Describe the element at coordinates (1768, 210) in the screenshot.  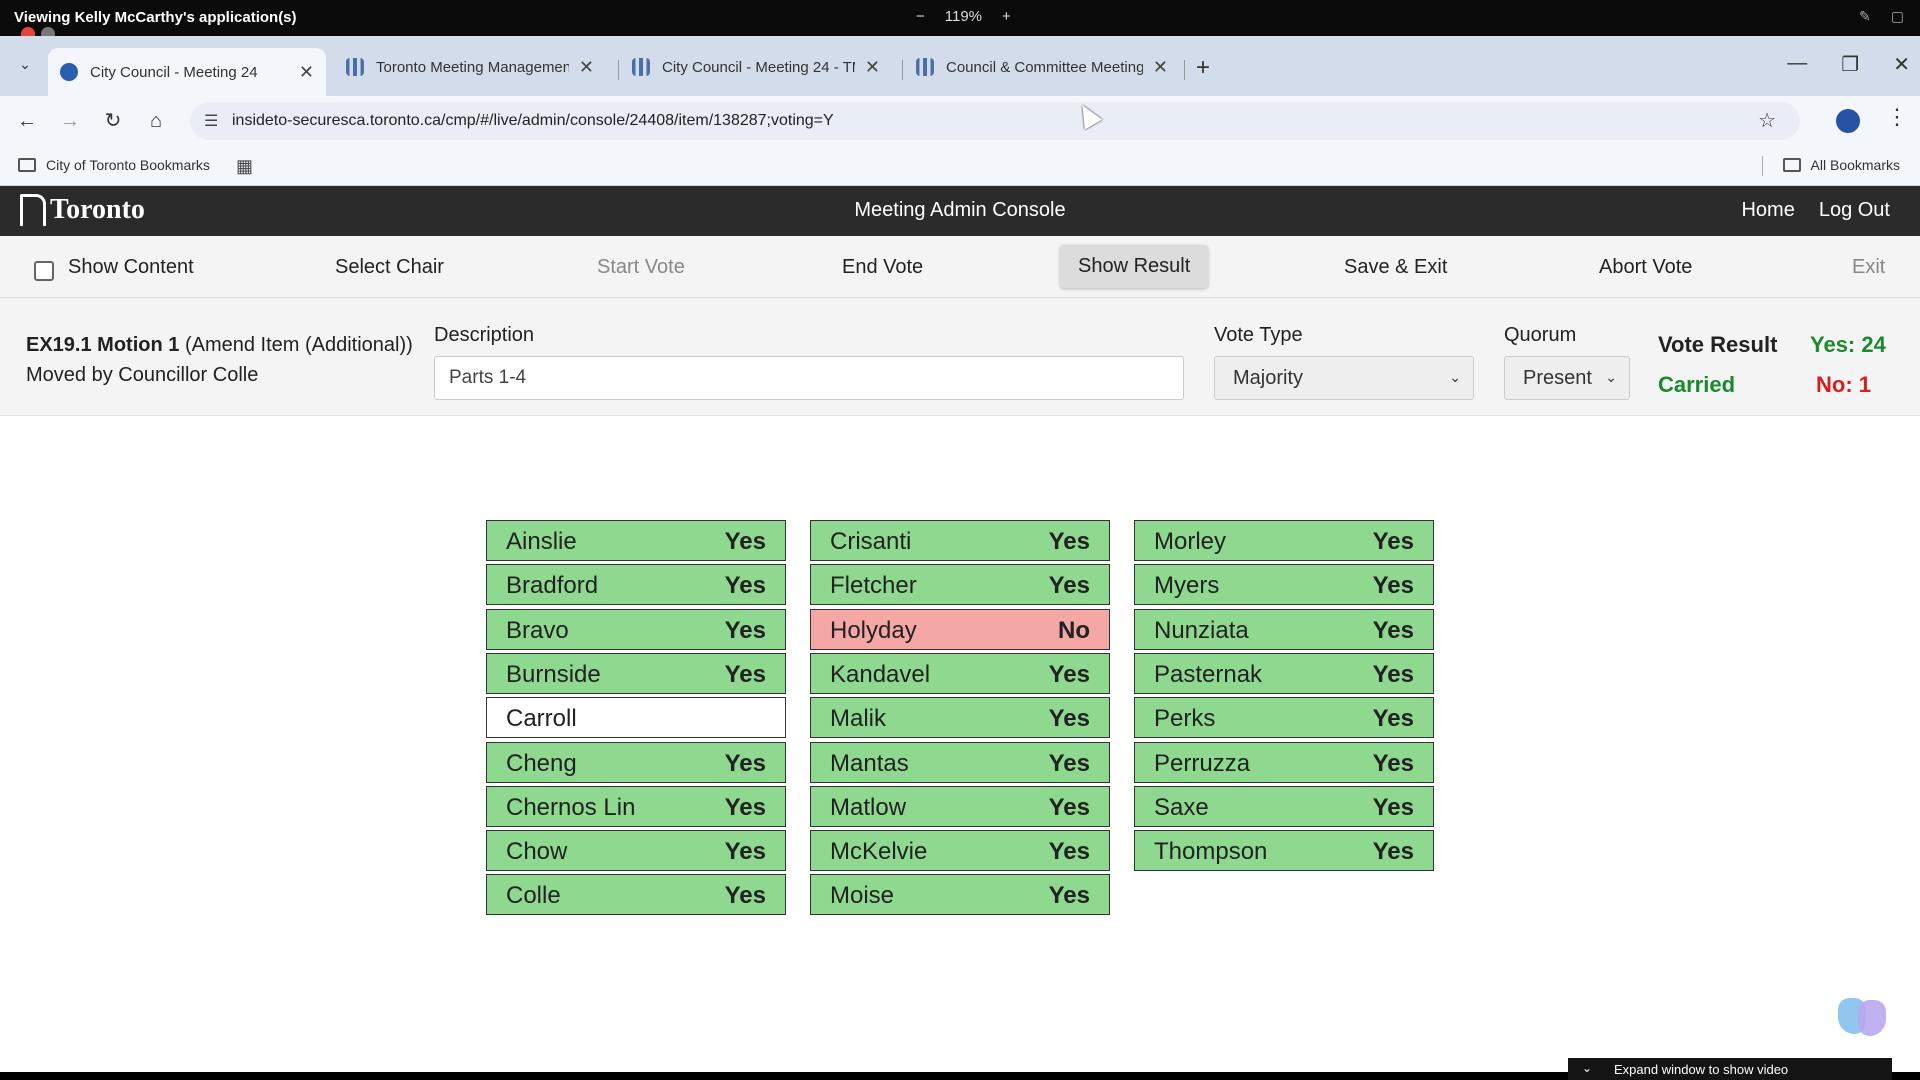
I see `home-link: Home` at that location.